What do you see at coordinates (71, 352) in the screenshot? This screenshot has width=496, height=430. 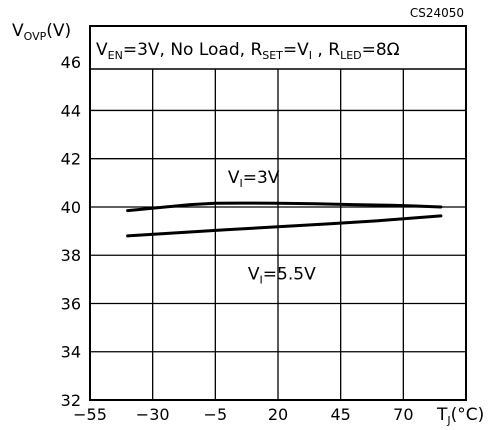 I see `y-tick-label: 34` at bounding box center [71, 352].